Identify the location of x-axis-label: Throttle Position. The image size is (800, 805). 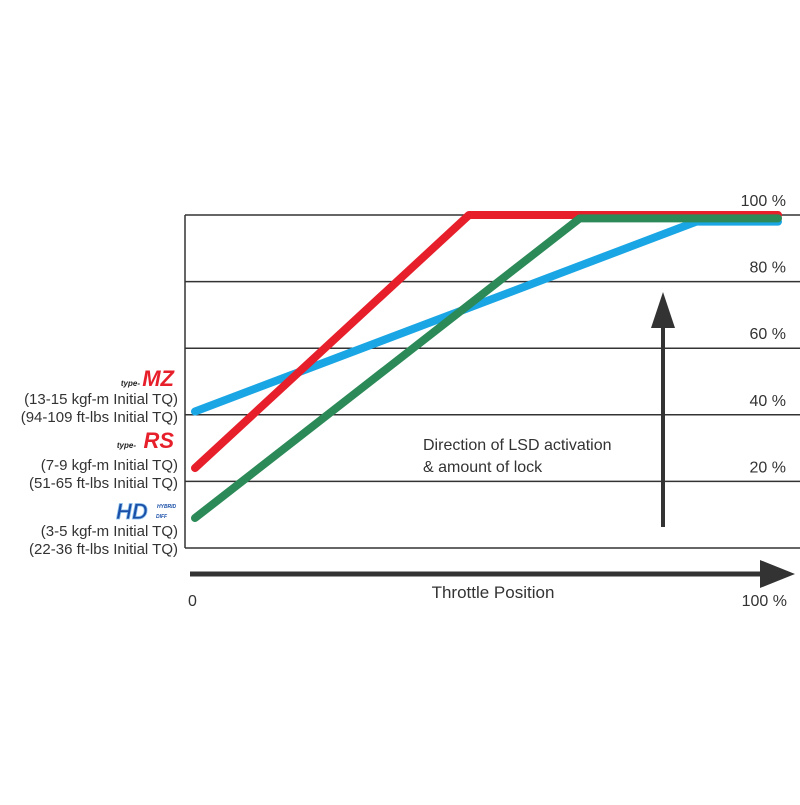
(493, 592).